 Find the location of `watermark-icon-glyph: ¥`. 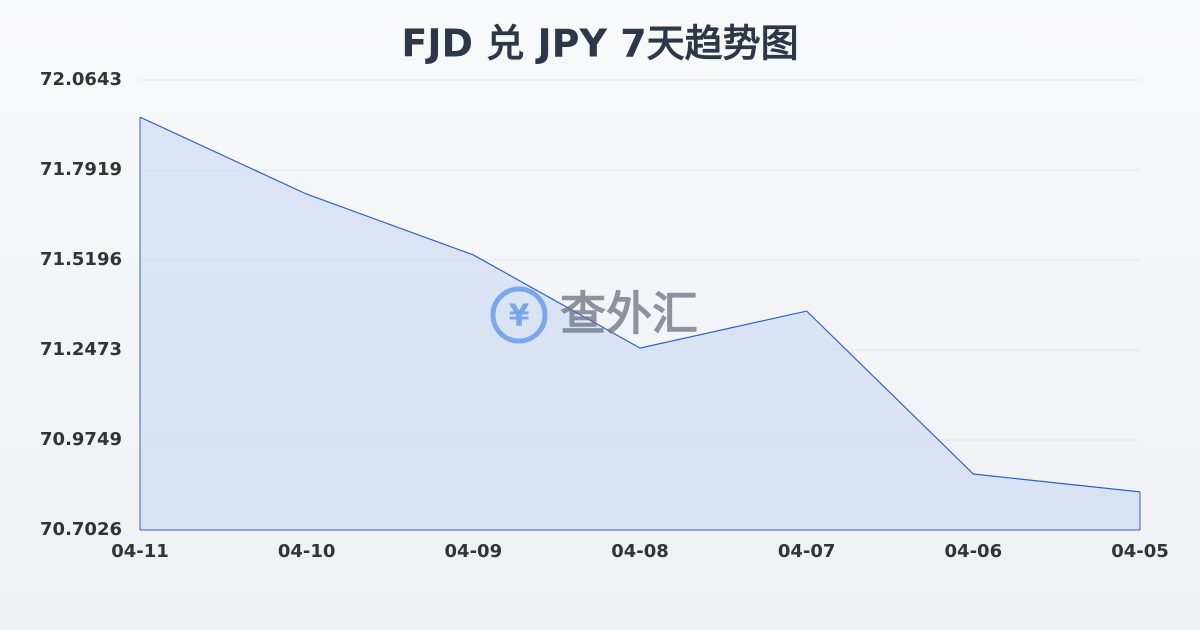

watermark-icon-glyph: ¥ is located at coordinates (519, 316).